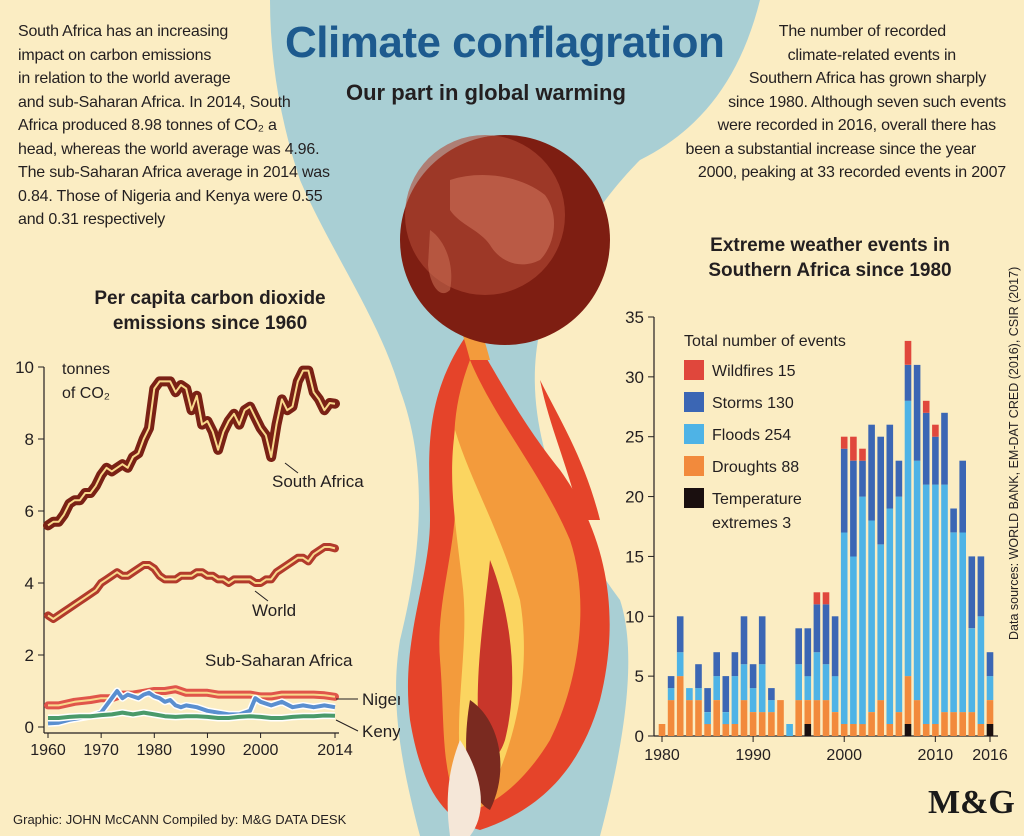 The image size is (1024, 836). What do you see at coordinates (639, 676) in the screenshot?
I see `y-tick-label: 5` at bounding box center [639, 676].